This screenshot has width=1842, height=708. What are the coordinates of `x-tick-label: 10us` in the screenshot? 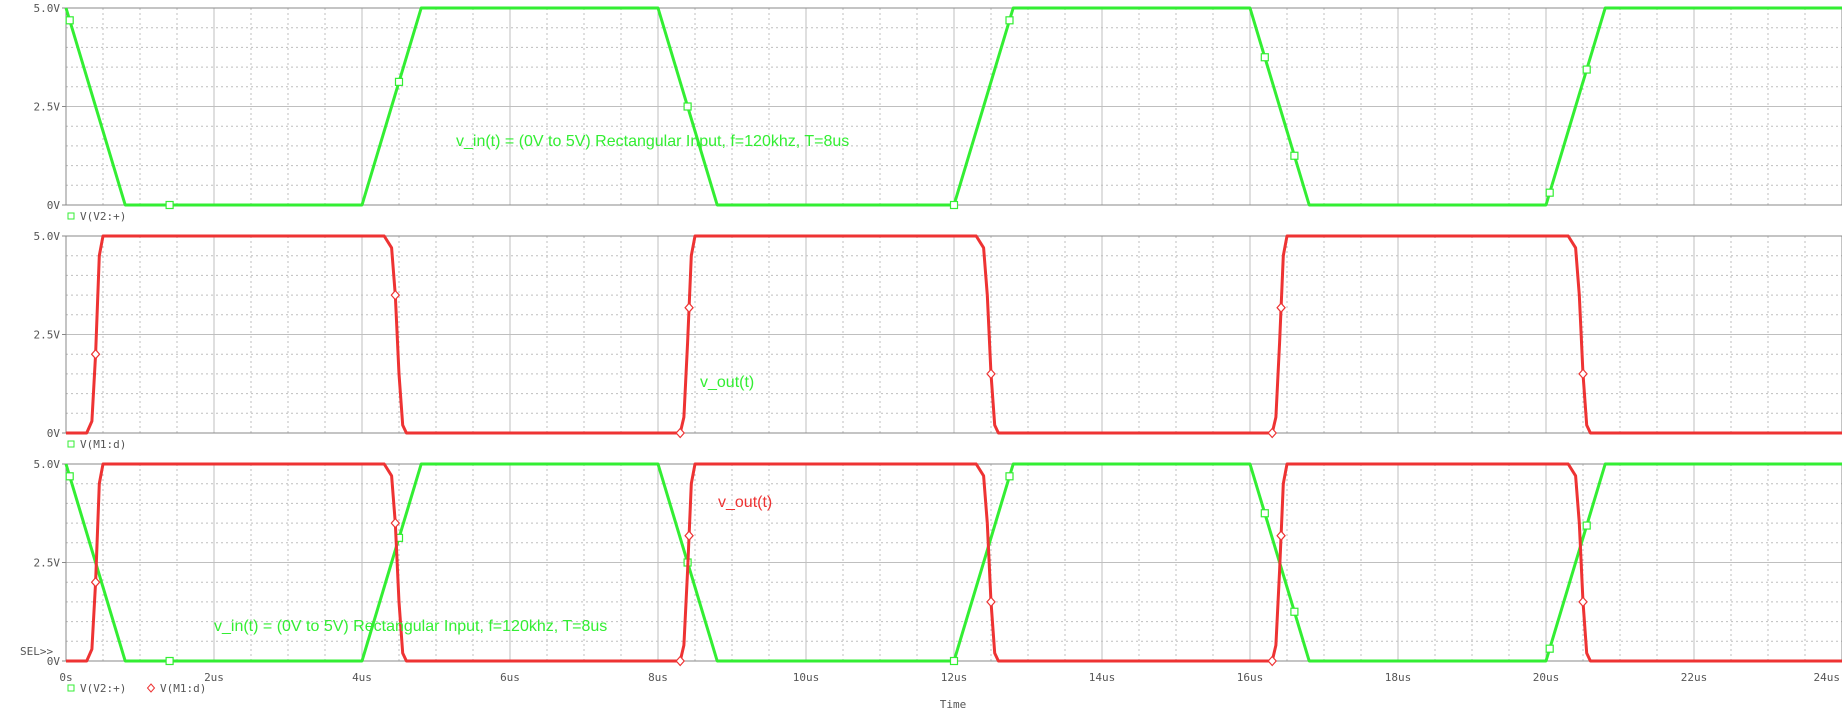 It's located at (806, 677).